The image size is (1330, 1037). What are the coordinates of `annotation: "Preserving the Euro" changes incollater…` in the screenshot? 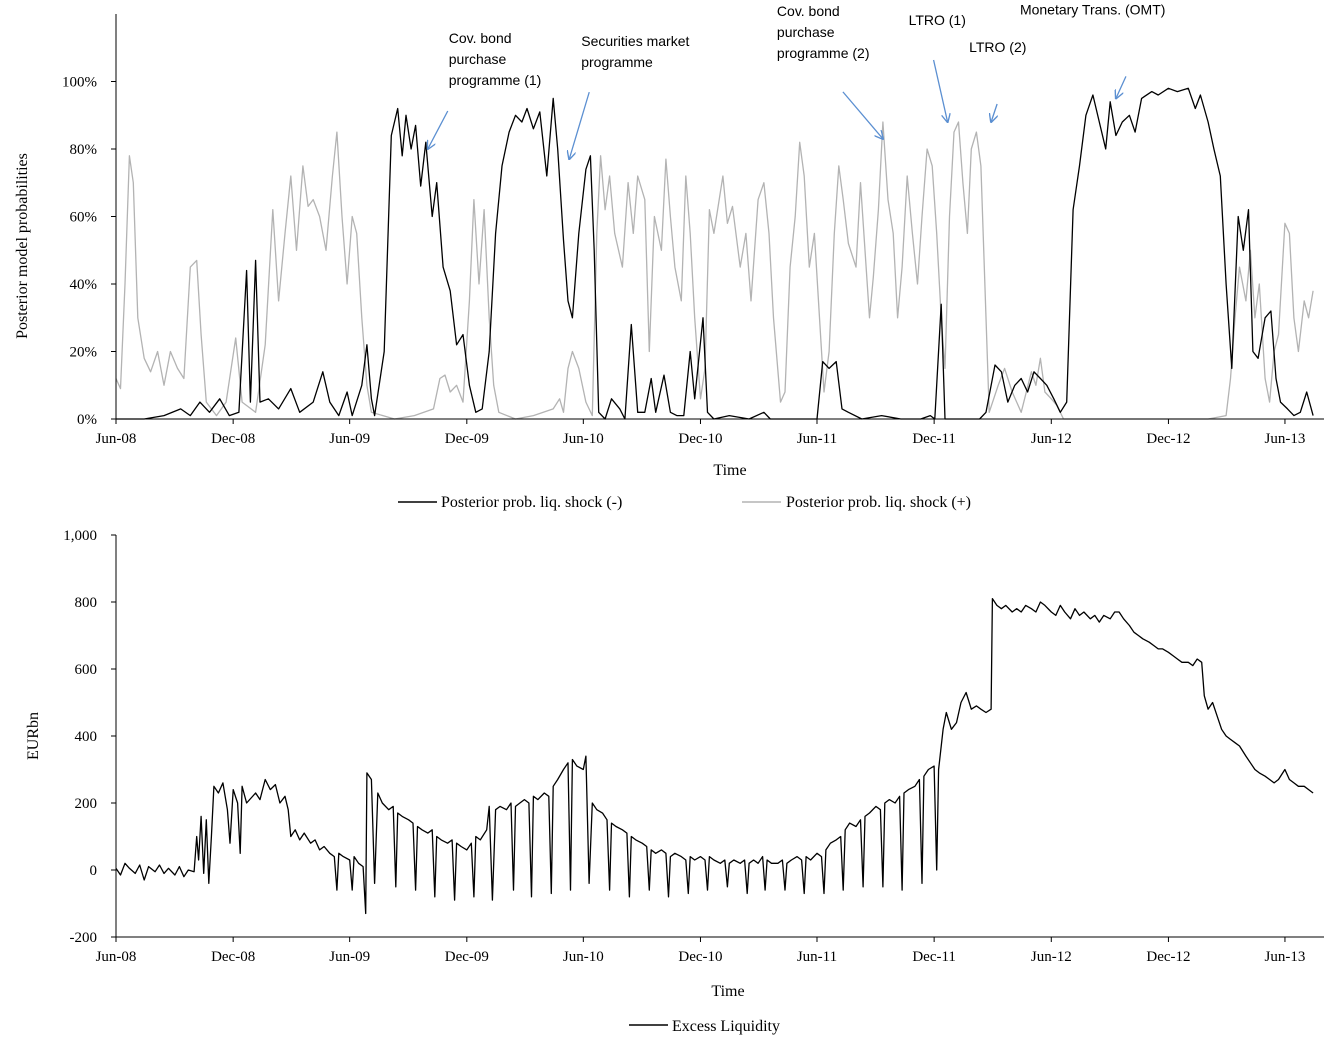 It's located at (1092, 49).